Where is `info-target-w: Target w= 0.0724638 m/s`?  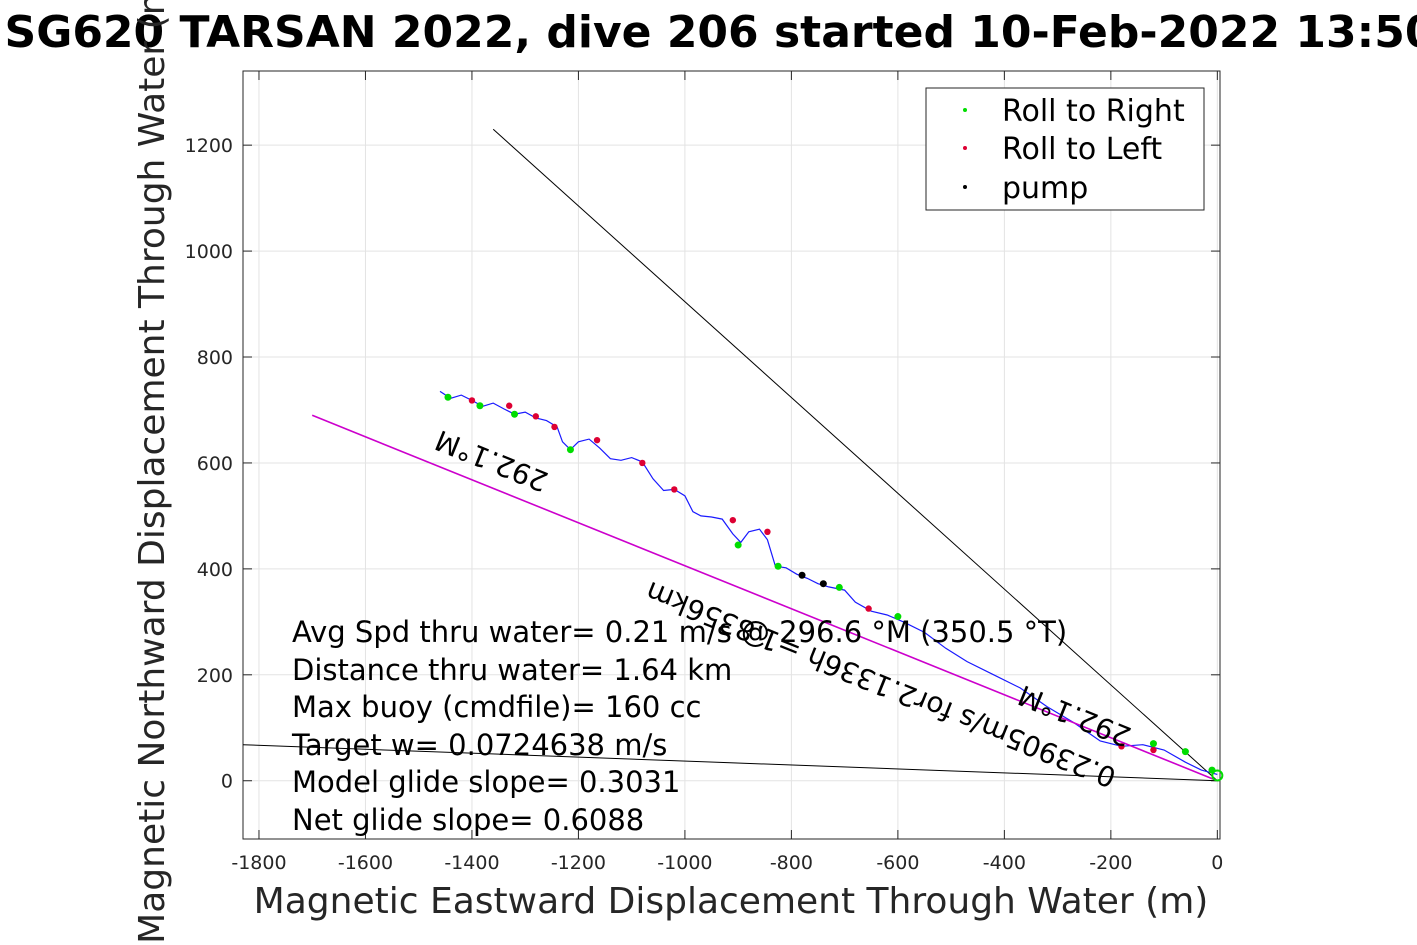 info-target-w: Target w= 0.0724638 m/s is located at coordinates (479, 745).